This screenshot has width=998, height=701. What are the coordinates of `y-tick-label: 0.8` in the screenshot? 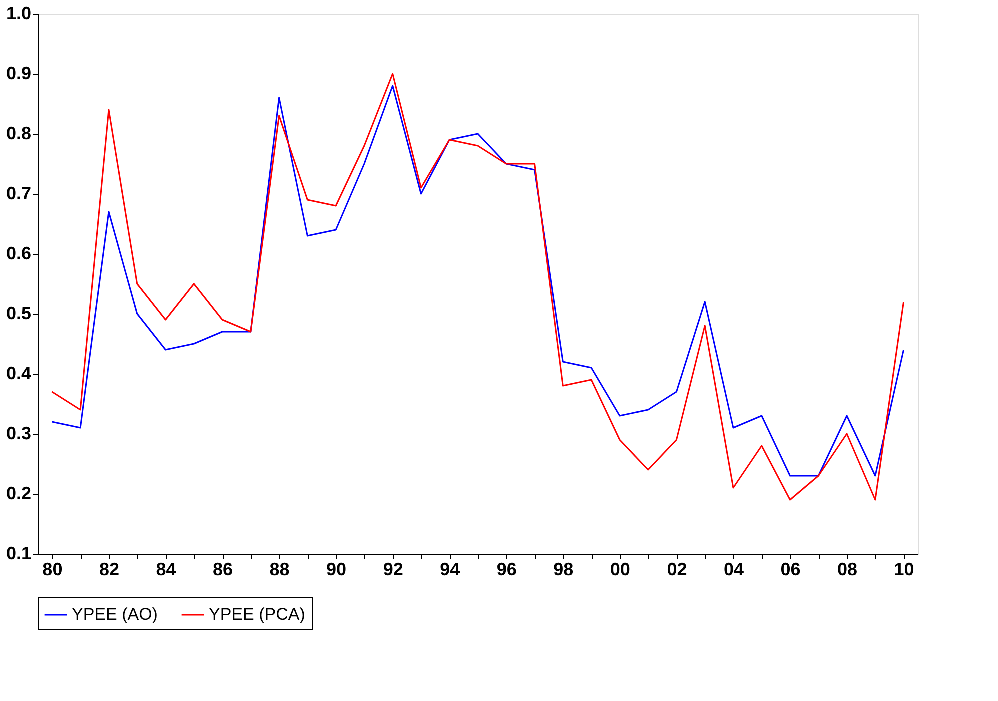 It's located at (19, 134).